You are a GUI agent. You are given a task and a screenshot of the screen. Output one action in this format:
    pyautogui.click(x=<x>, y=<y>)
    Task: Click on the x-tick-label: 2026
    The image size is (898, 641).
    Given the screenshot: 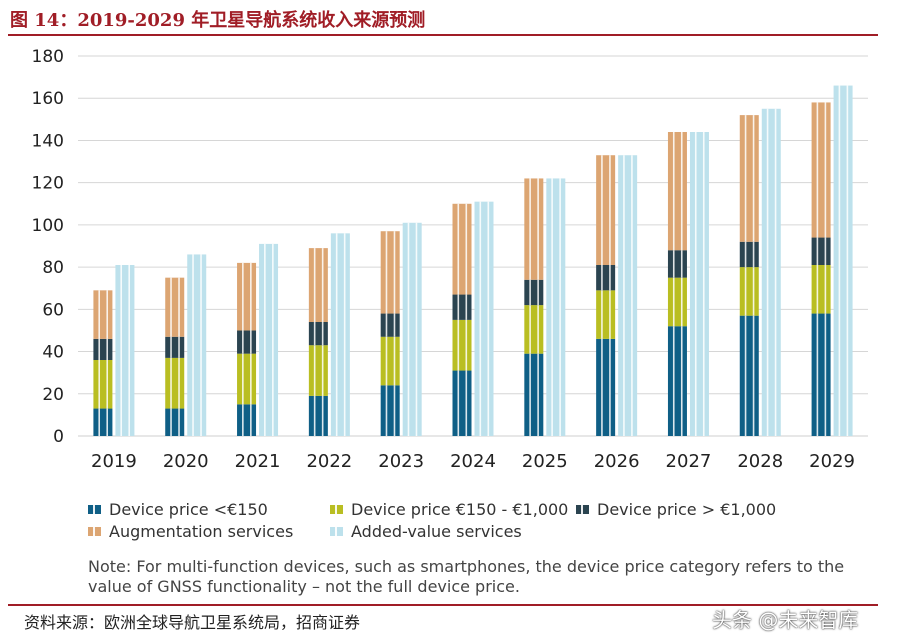 What is the action you would take?
    pyautogui.click(x=617, y=461)
    